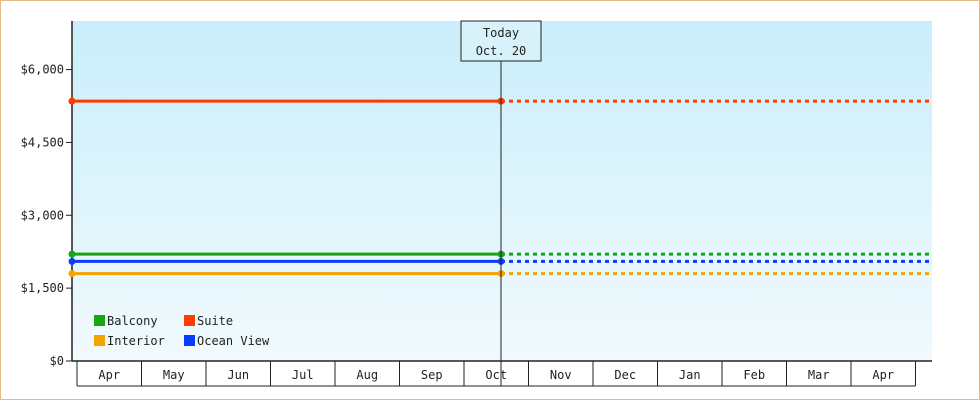 This screenshot has width=980, height=401. I want to click on x-tick-label: Feb, so click(754, 375).